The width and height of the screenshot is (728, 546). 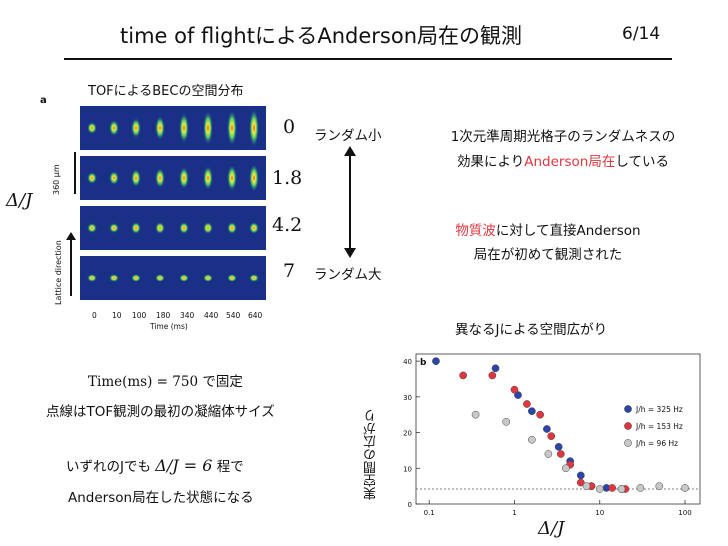 I want to click on tof-tick: 540, so click(x=233, y=315).